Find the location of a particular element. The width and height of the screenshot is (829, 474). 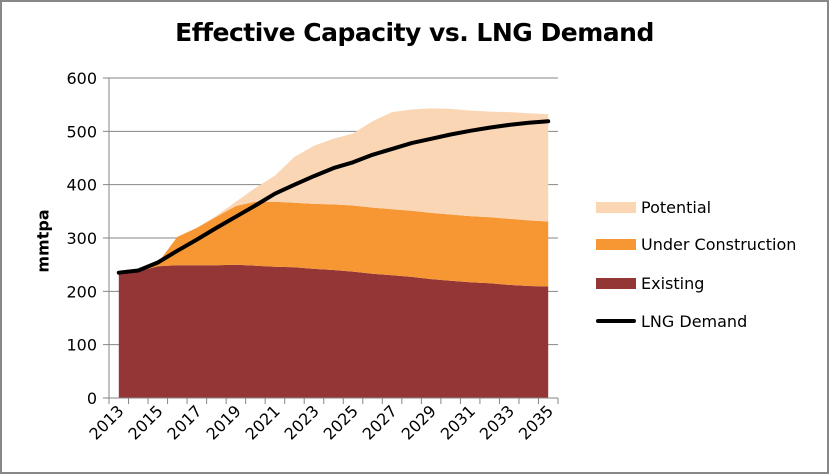

y-tick-label-300: 300 is located at coordinates (81, 238).